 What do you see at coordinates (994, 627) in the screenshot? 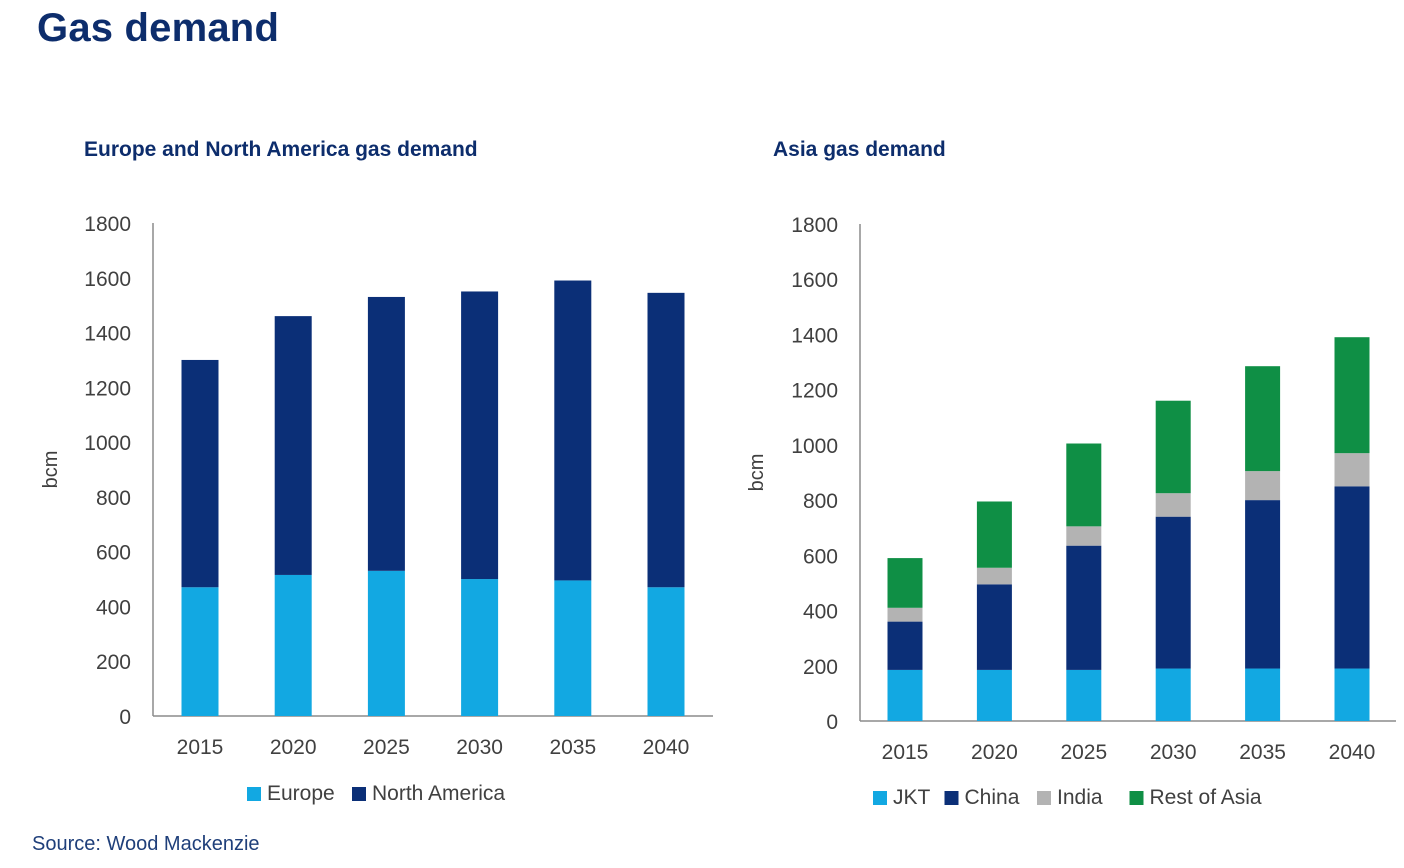
I see `bar-china-2020` at bounding box center [994, 627].